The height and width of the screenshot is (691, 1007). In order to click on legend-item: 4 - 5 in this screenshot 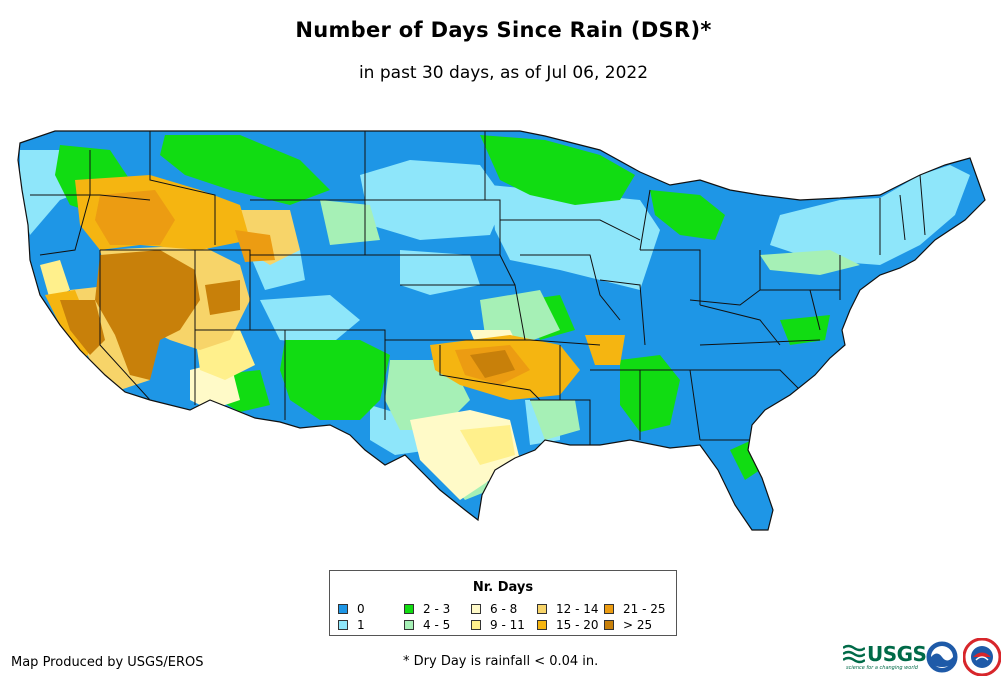, I will do `click(427, 625)`.